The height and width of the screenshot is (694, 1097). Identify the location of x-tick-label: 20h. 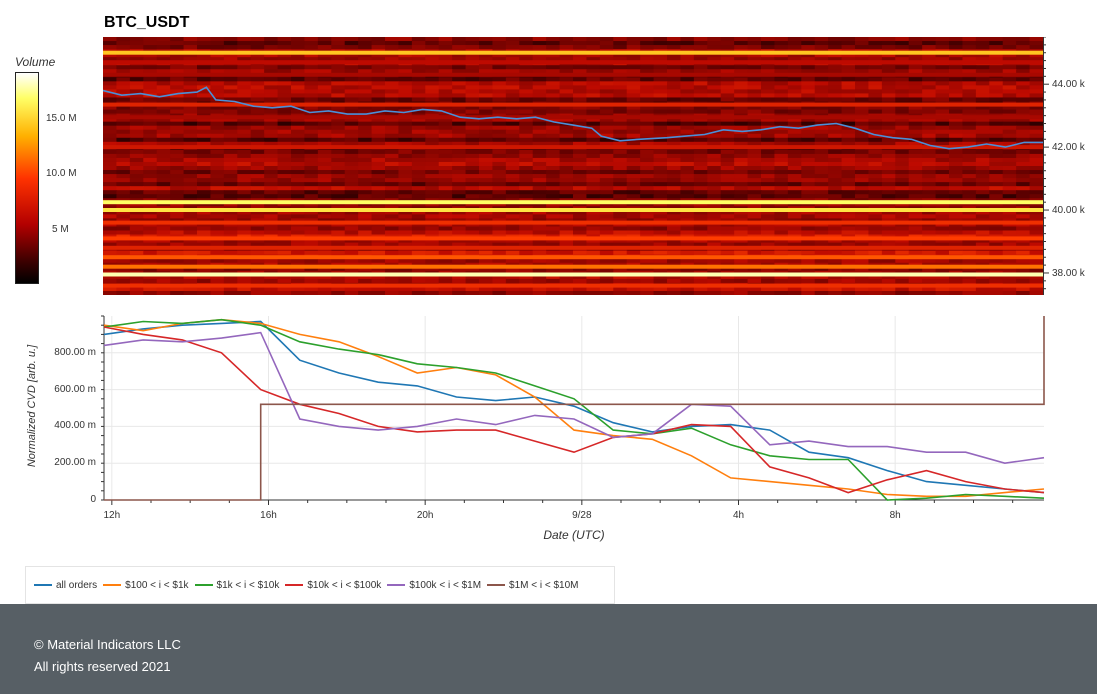
(425, 515).